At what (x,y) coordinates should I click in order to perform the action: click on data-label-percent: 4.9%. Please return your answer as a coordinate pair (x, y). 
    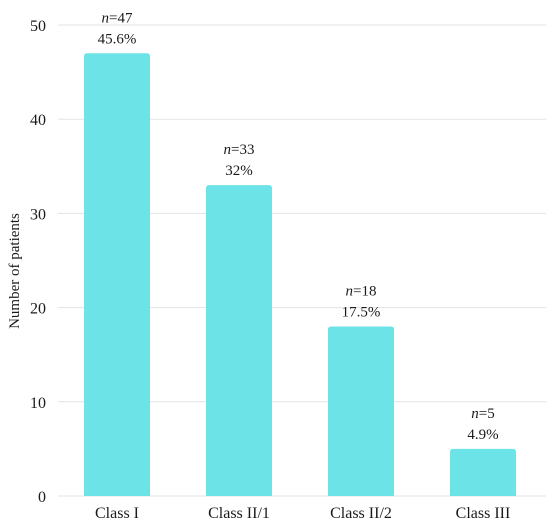
    Looking at the image, I should click on (482, 435).